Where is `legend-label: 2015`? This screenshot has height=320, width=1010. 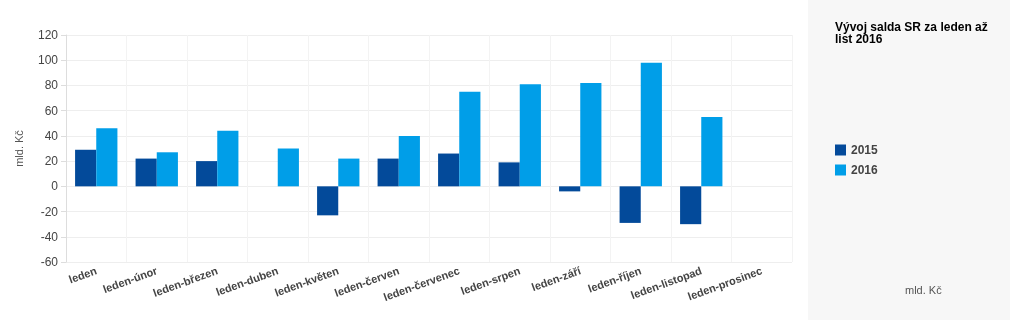
legend-label: 2015 is located at coordinates (865, 150).